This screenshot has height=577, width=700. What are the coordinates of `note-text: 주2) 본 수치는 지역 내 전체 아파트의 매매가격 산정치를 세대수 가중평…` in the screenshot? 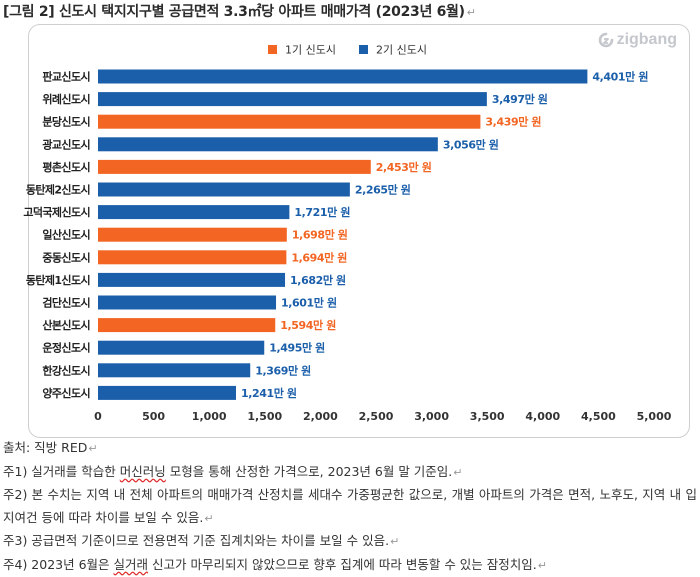 It's located at (350, 506).